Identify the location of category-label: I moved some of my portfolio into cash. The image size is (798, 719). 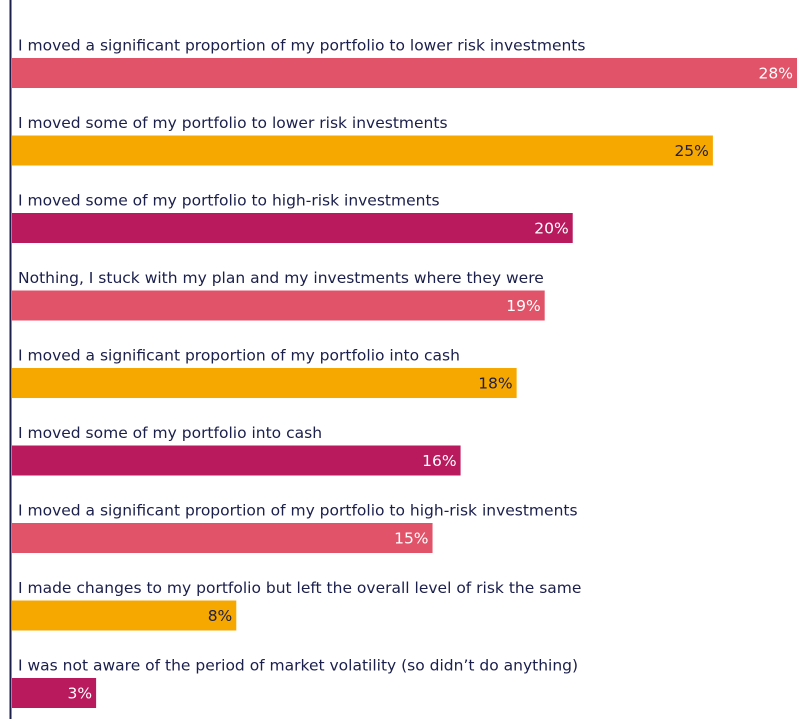
(170, 433).